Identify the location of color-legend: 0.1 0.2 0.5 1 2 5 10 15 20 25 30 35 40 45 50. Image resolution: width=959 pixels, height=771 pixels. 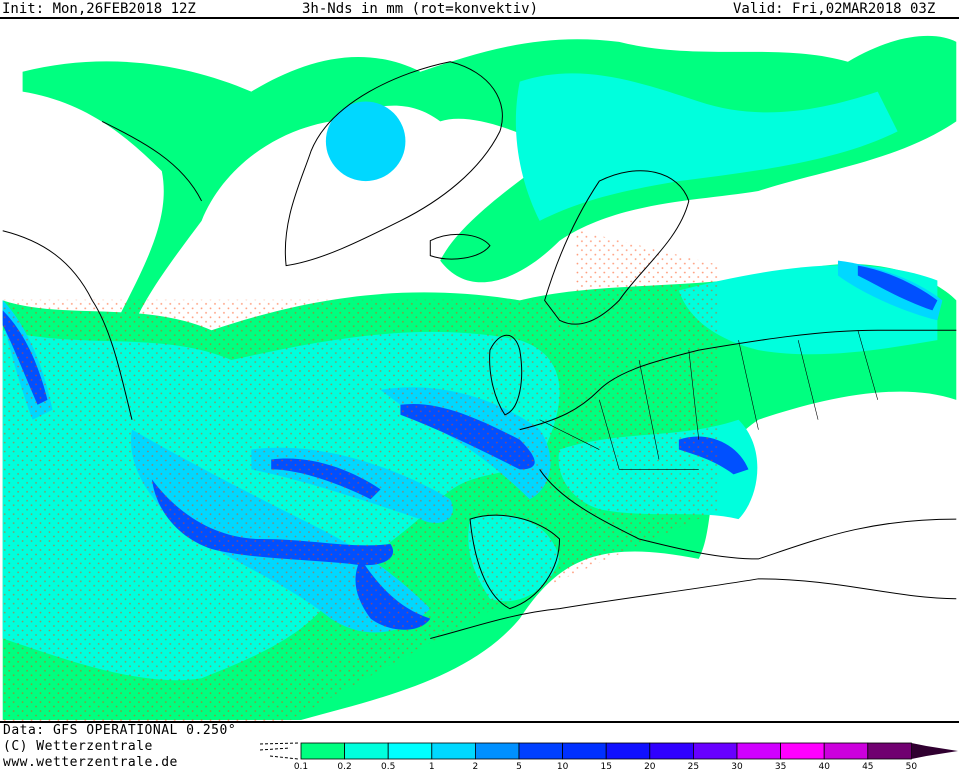
(609, 756).